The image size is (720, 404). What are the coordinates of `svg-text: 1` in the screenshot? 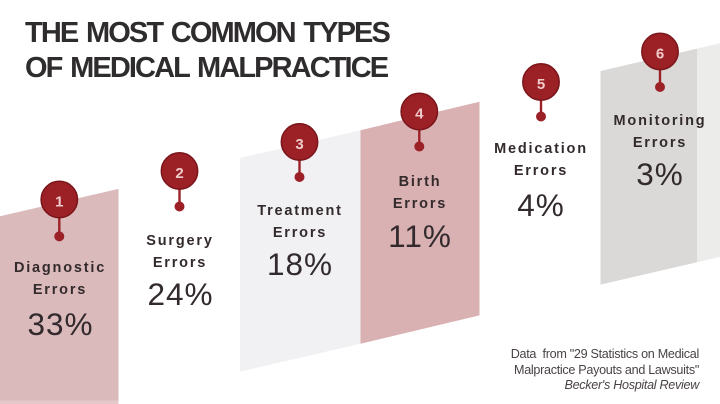 It's located at (59, 202).